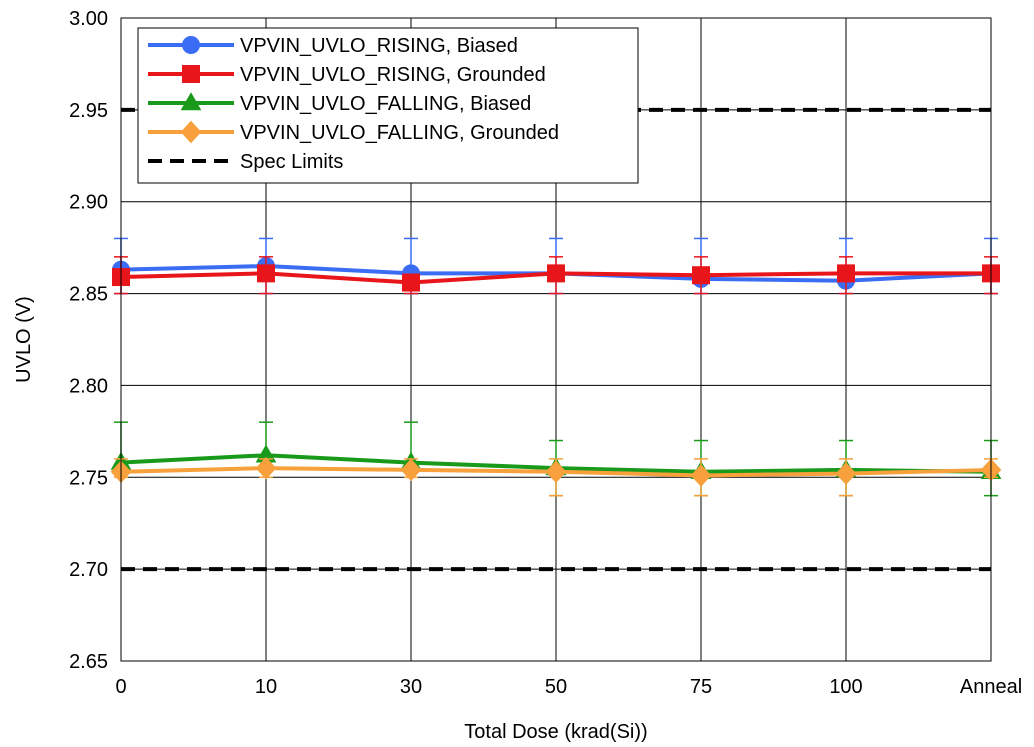 This screenshot has width=1034, height=747. I want to click on x-tick-label: Anneal, so click(991, 687).